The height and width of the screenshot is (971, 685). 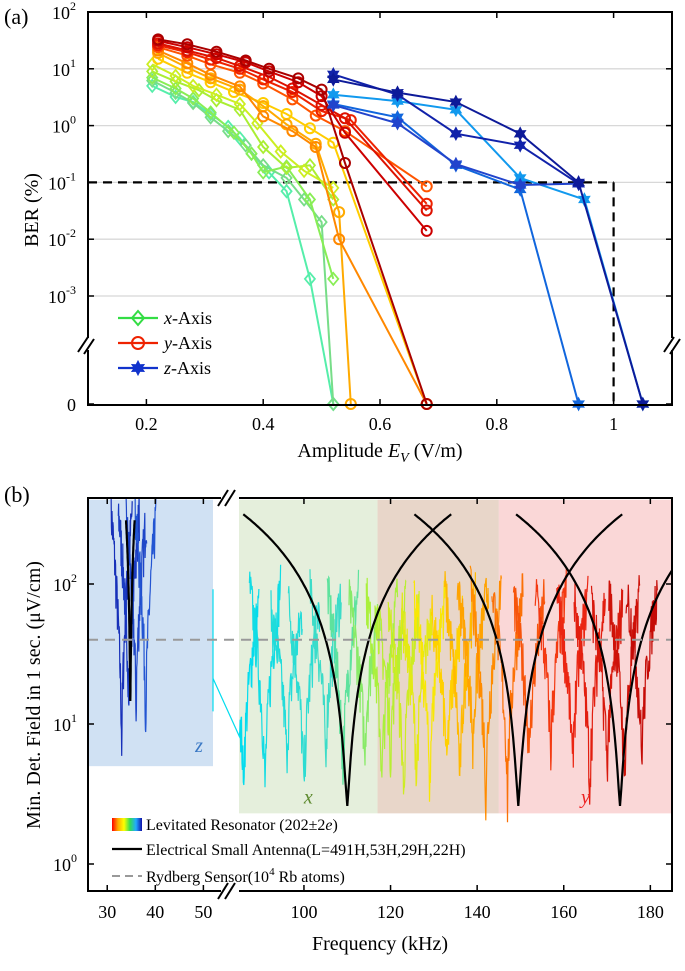 What do you see at coordinates (672, 345) in the screenshot?
I see `y-axis-break-right` at bounding box center [672, 345].